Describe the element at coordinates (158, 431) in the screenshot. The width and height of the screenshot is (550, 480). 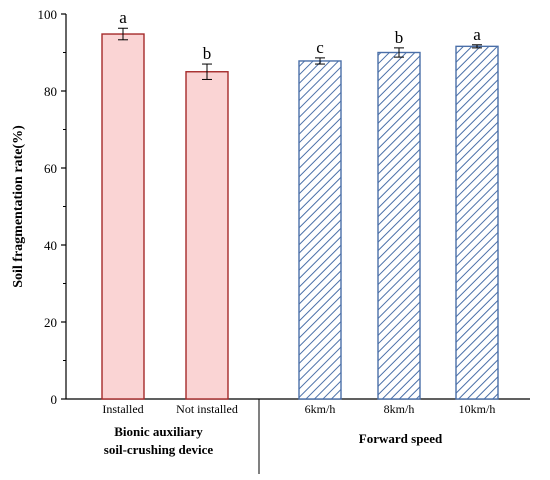
I see `group-label: Bionic auxiliary` at that location.